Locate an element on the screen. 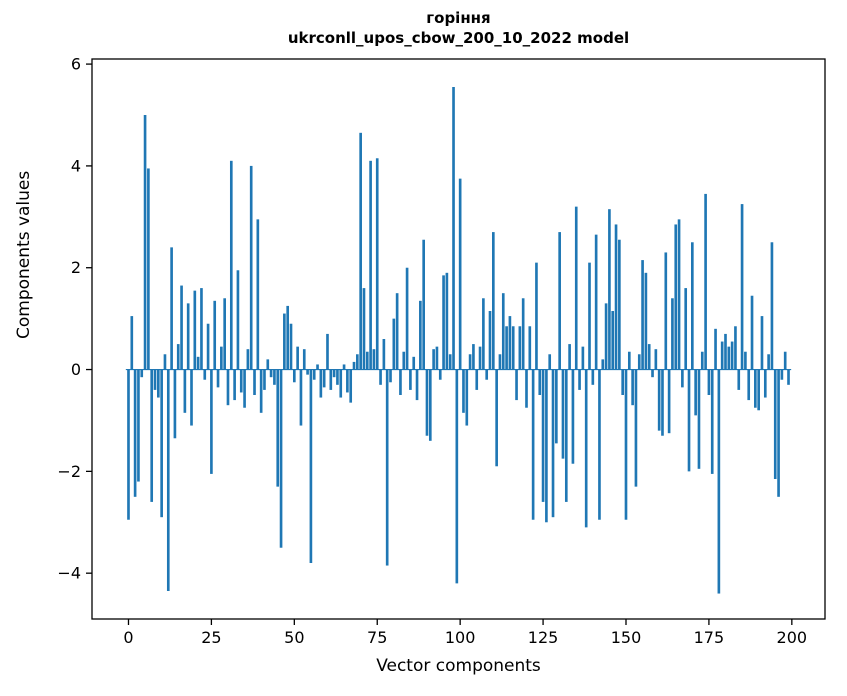 This screenshot has width=847, height=696. x-tick-label: 175 is located at coordinates (709, 637).